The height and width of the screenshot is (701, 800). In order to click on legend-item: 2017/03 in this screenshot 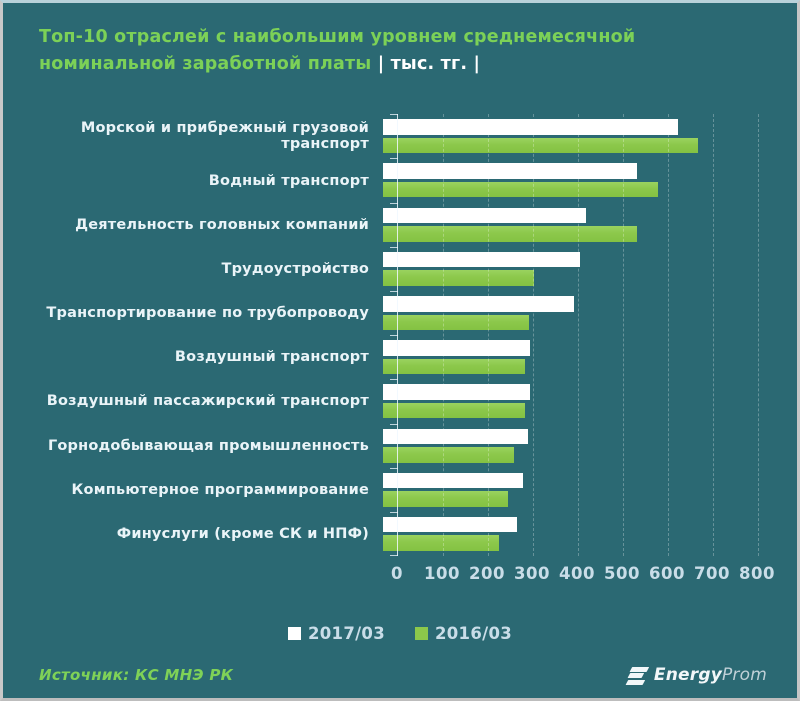, I will do `click(336, 634)`.